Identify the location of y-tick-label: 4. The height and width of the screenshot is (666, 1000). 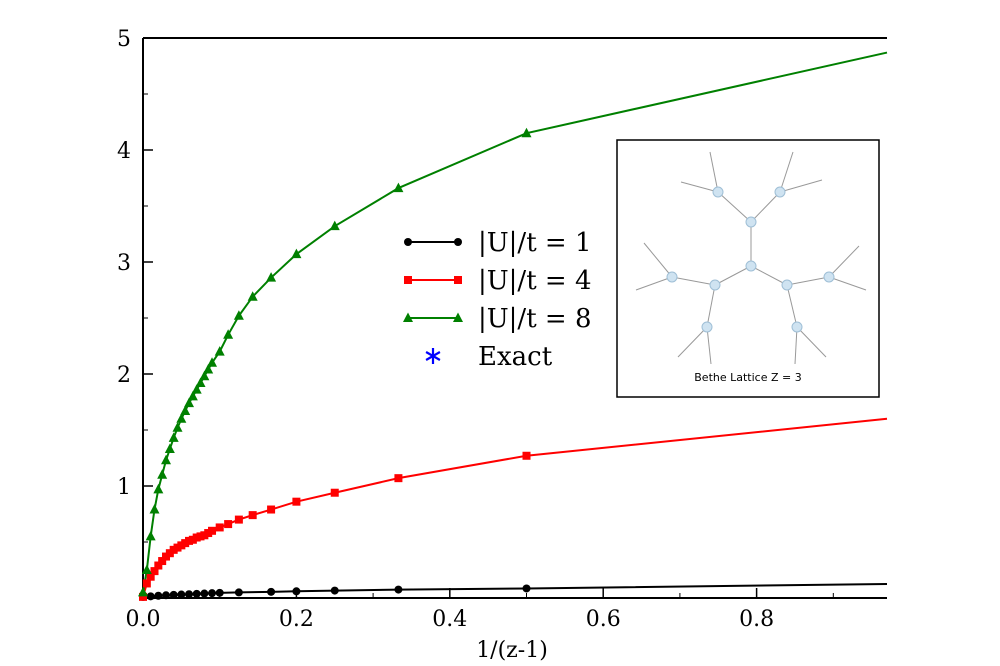
(124, 151).